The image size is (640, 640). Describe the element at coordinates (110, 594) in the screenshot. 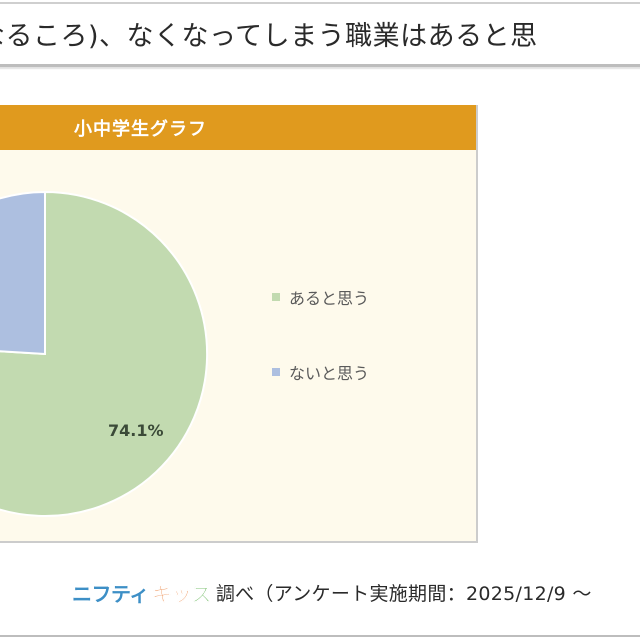

I see `nifty-logo-text: ニフティ` at that location.